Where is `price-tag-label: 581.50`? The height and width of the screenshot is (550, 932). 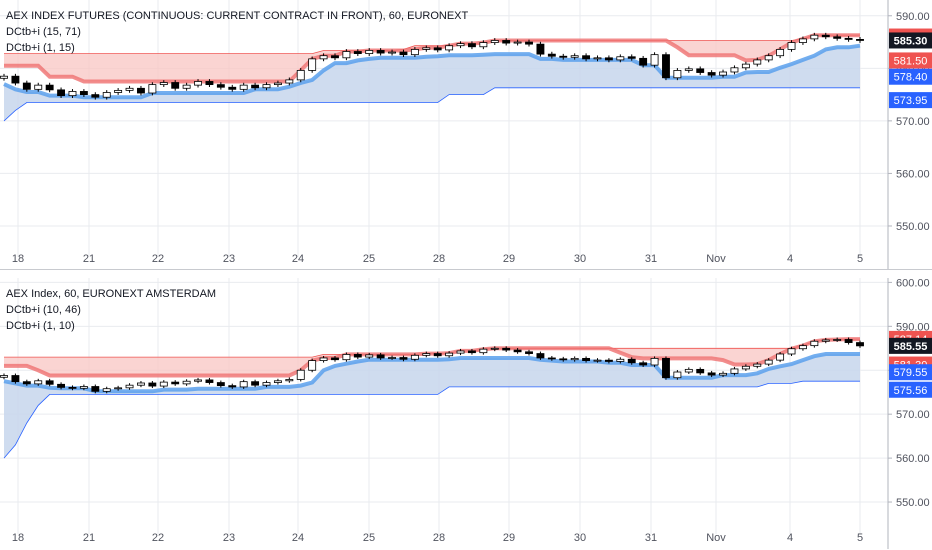
price-tag-label: 581.50 is located at coordinates (911, 61).